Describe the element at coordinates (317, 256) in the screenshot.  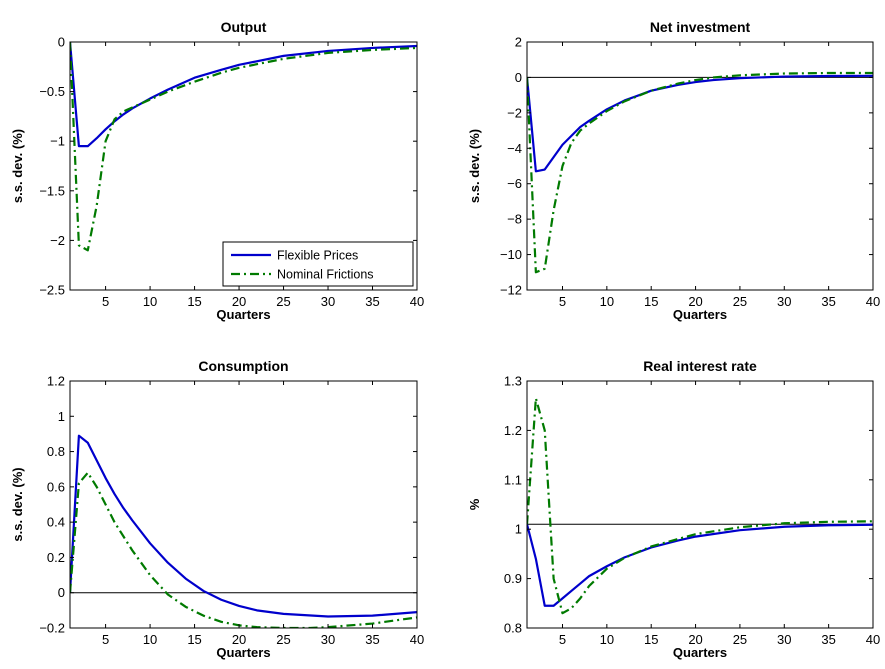
I see `legend-label-flexible-prices: Flexible Prices` at that location.